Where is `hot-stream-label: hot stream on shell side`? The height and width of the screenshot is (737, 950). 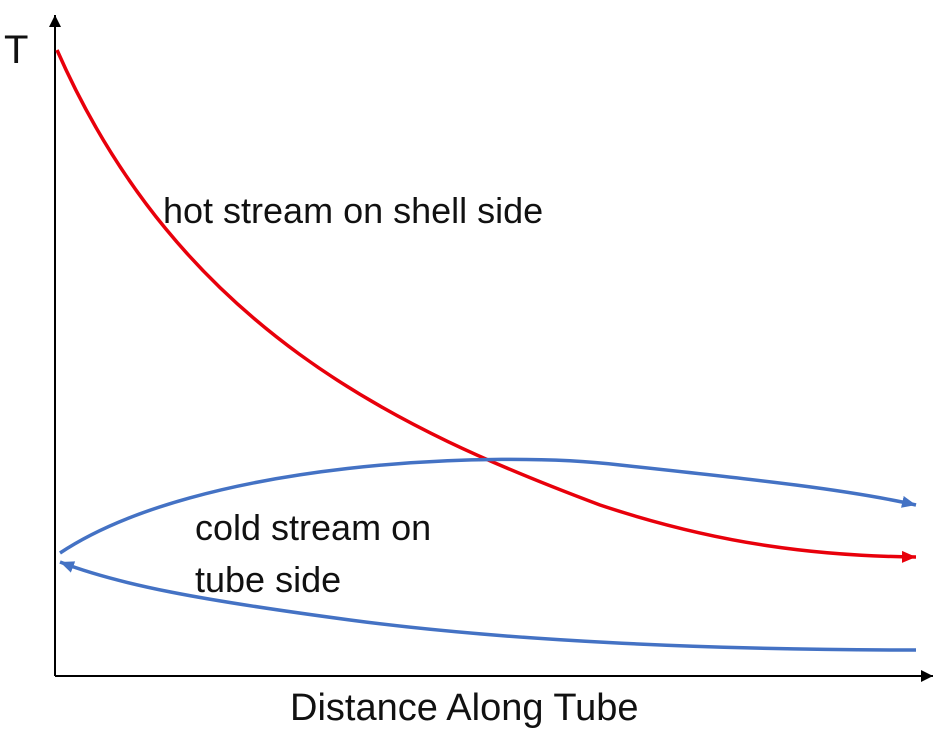 hot-stream-label: hot stream on shell side is located at coordinates (353, 210).